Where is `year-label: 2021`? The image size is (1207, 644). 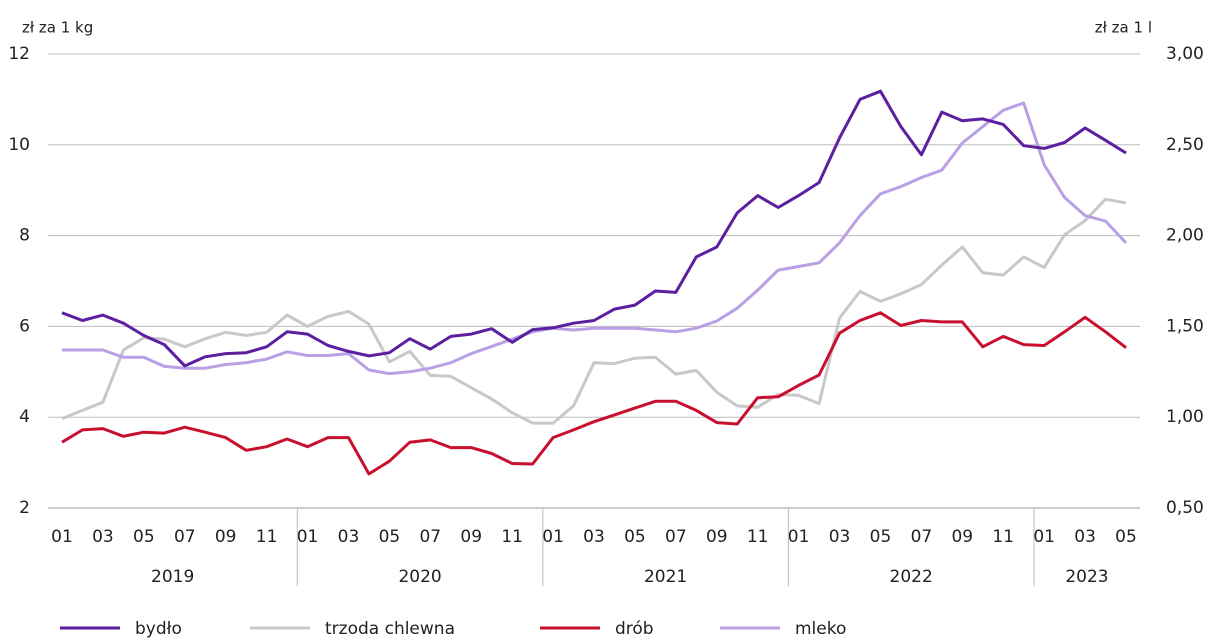 year-label: 2021 is located at coordinates (665, 577).